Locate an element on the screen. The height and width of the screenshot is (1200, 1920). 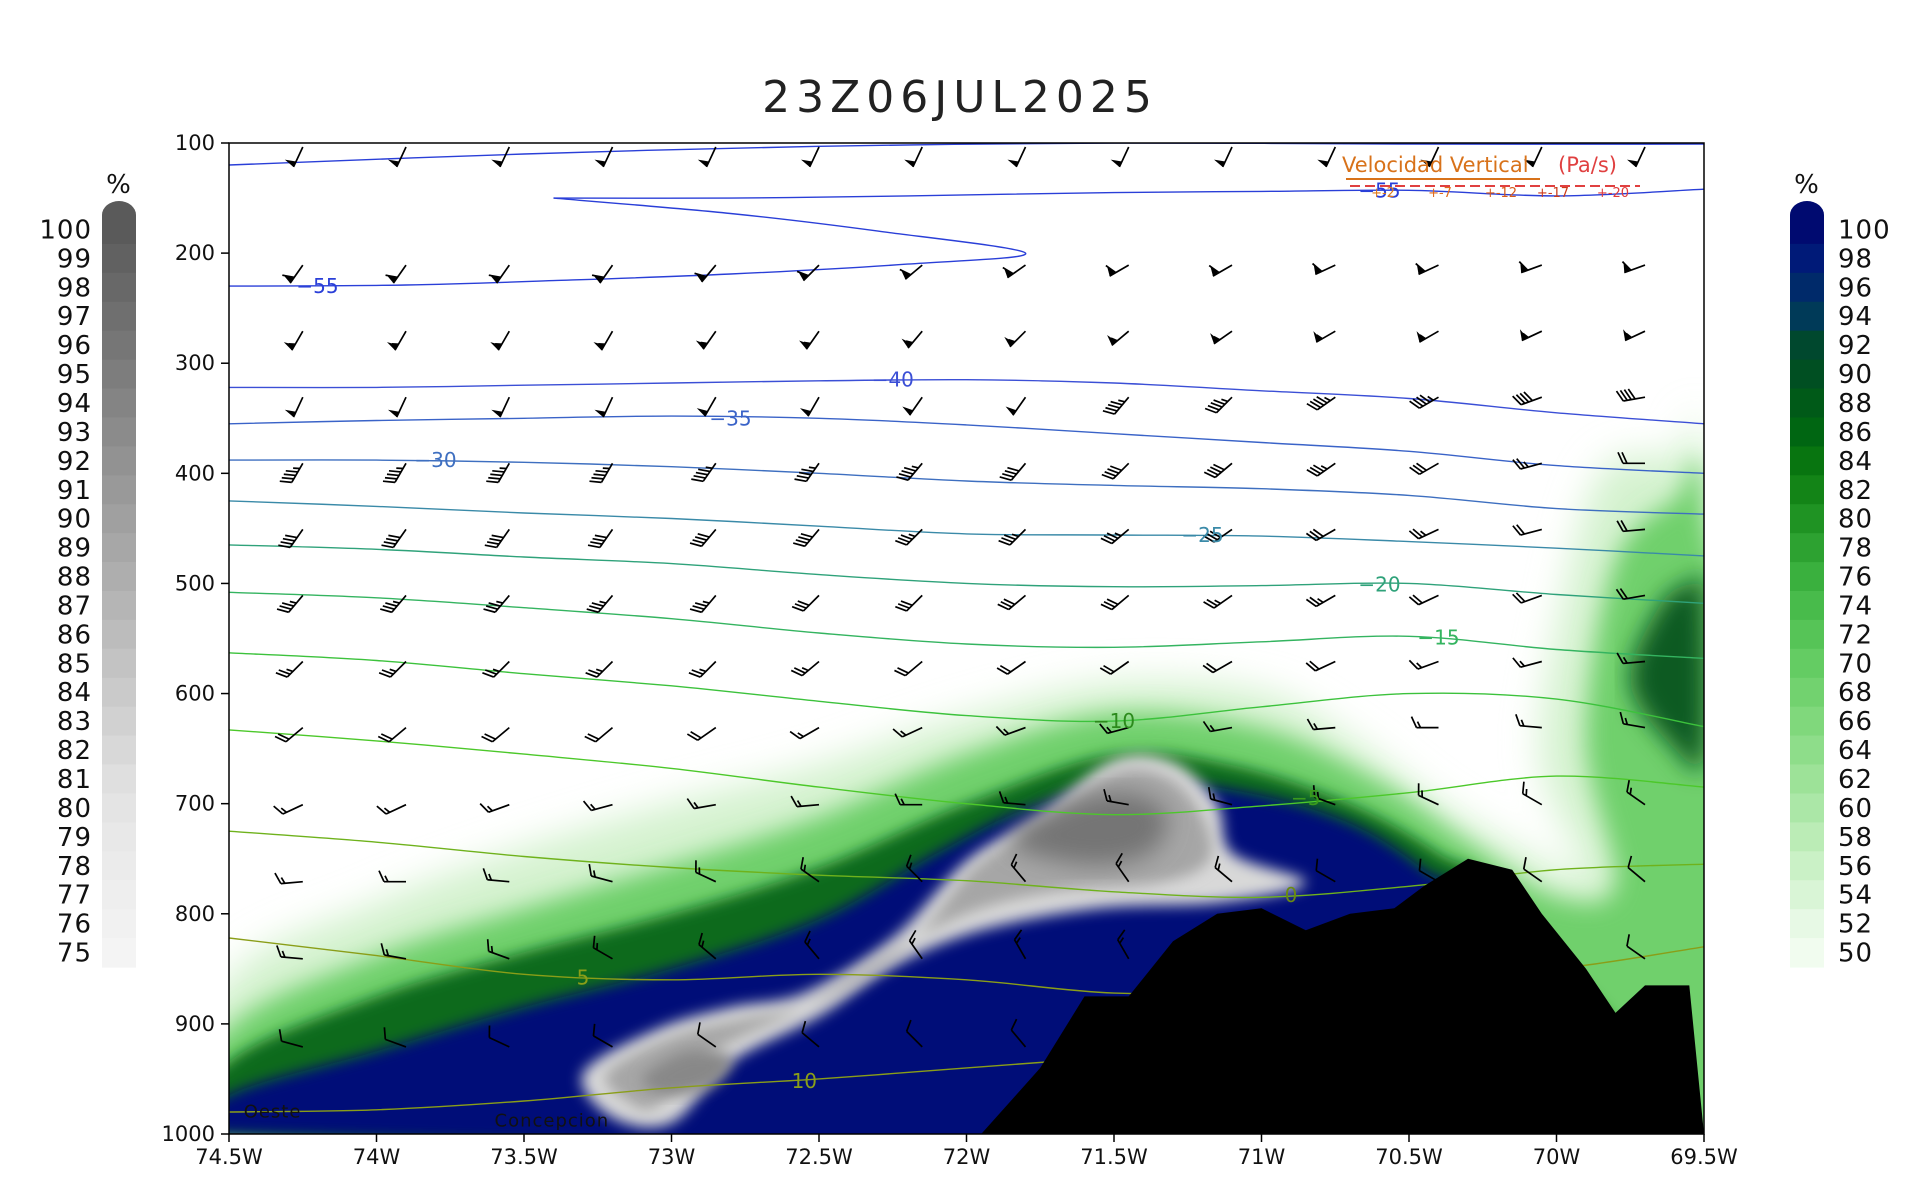
place-labels: Oeste Concepcion is located at coordinates (426, 1117).